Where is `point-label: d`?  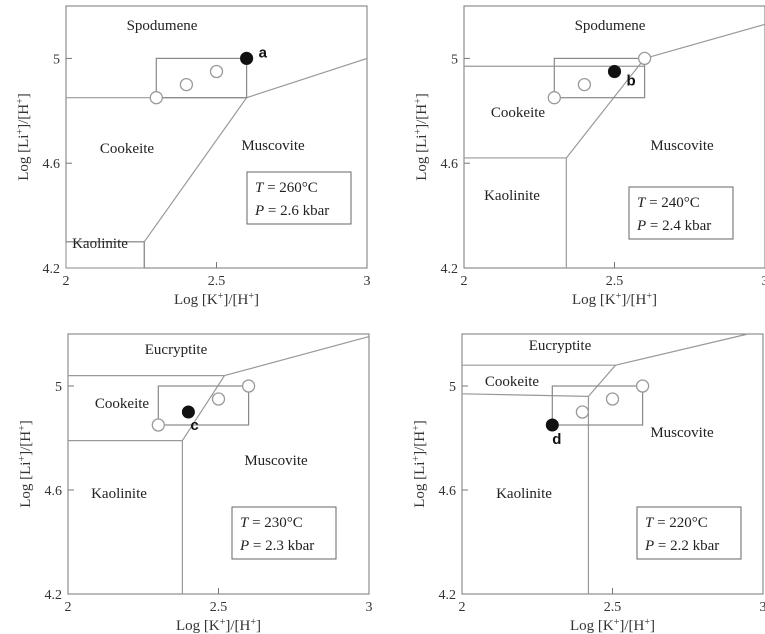
point-label: d is located at coordinates (556, 439).